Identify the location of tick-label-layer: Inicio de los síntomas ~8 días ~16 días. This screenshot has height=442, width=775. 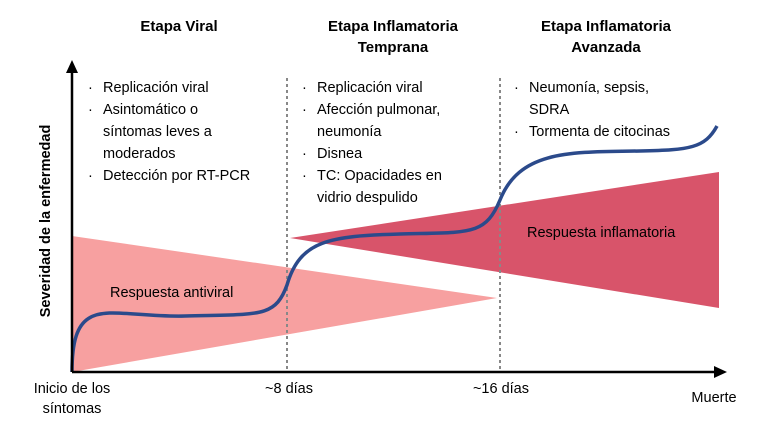
(281, 399).